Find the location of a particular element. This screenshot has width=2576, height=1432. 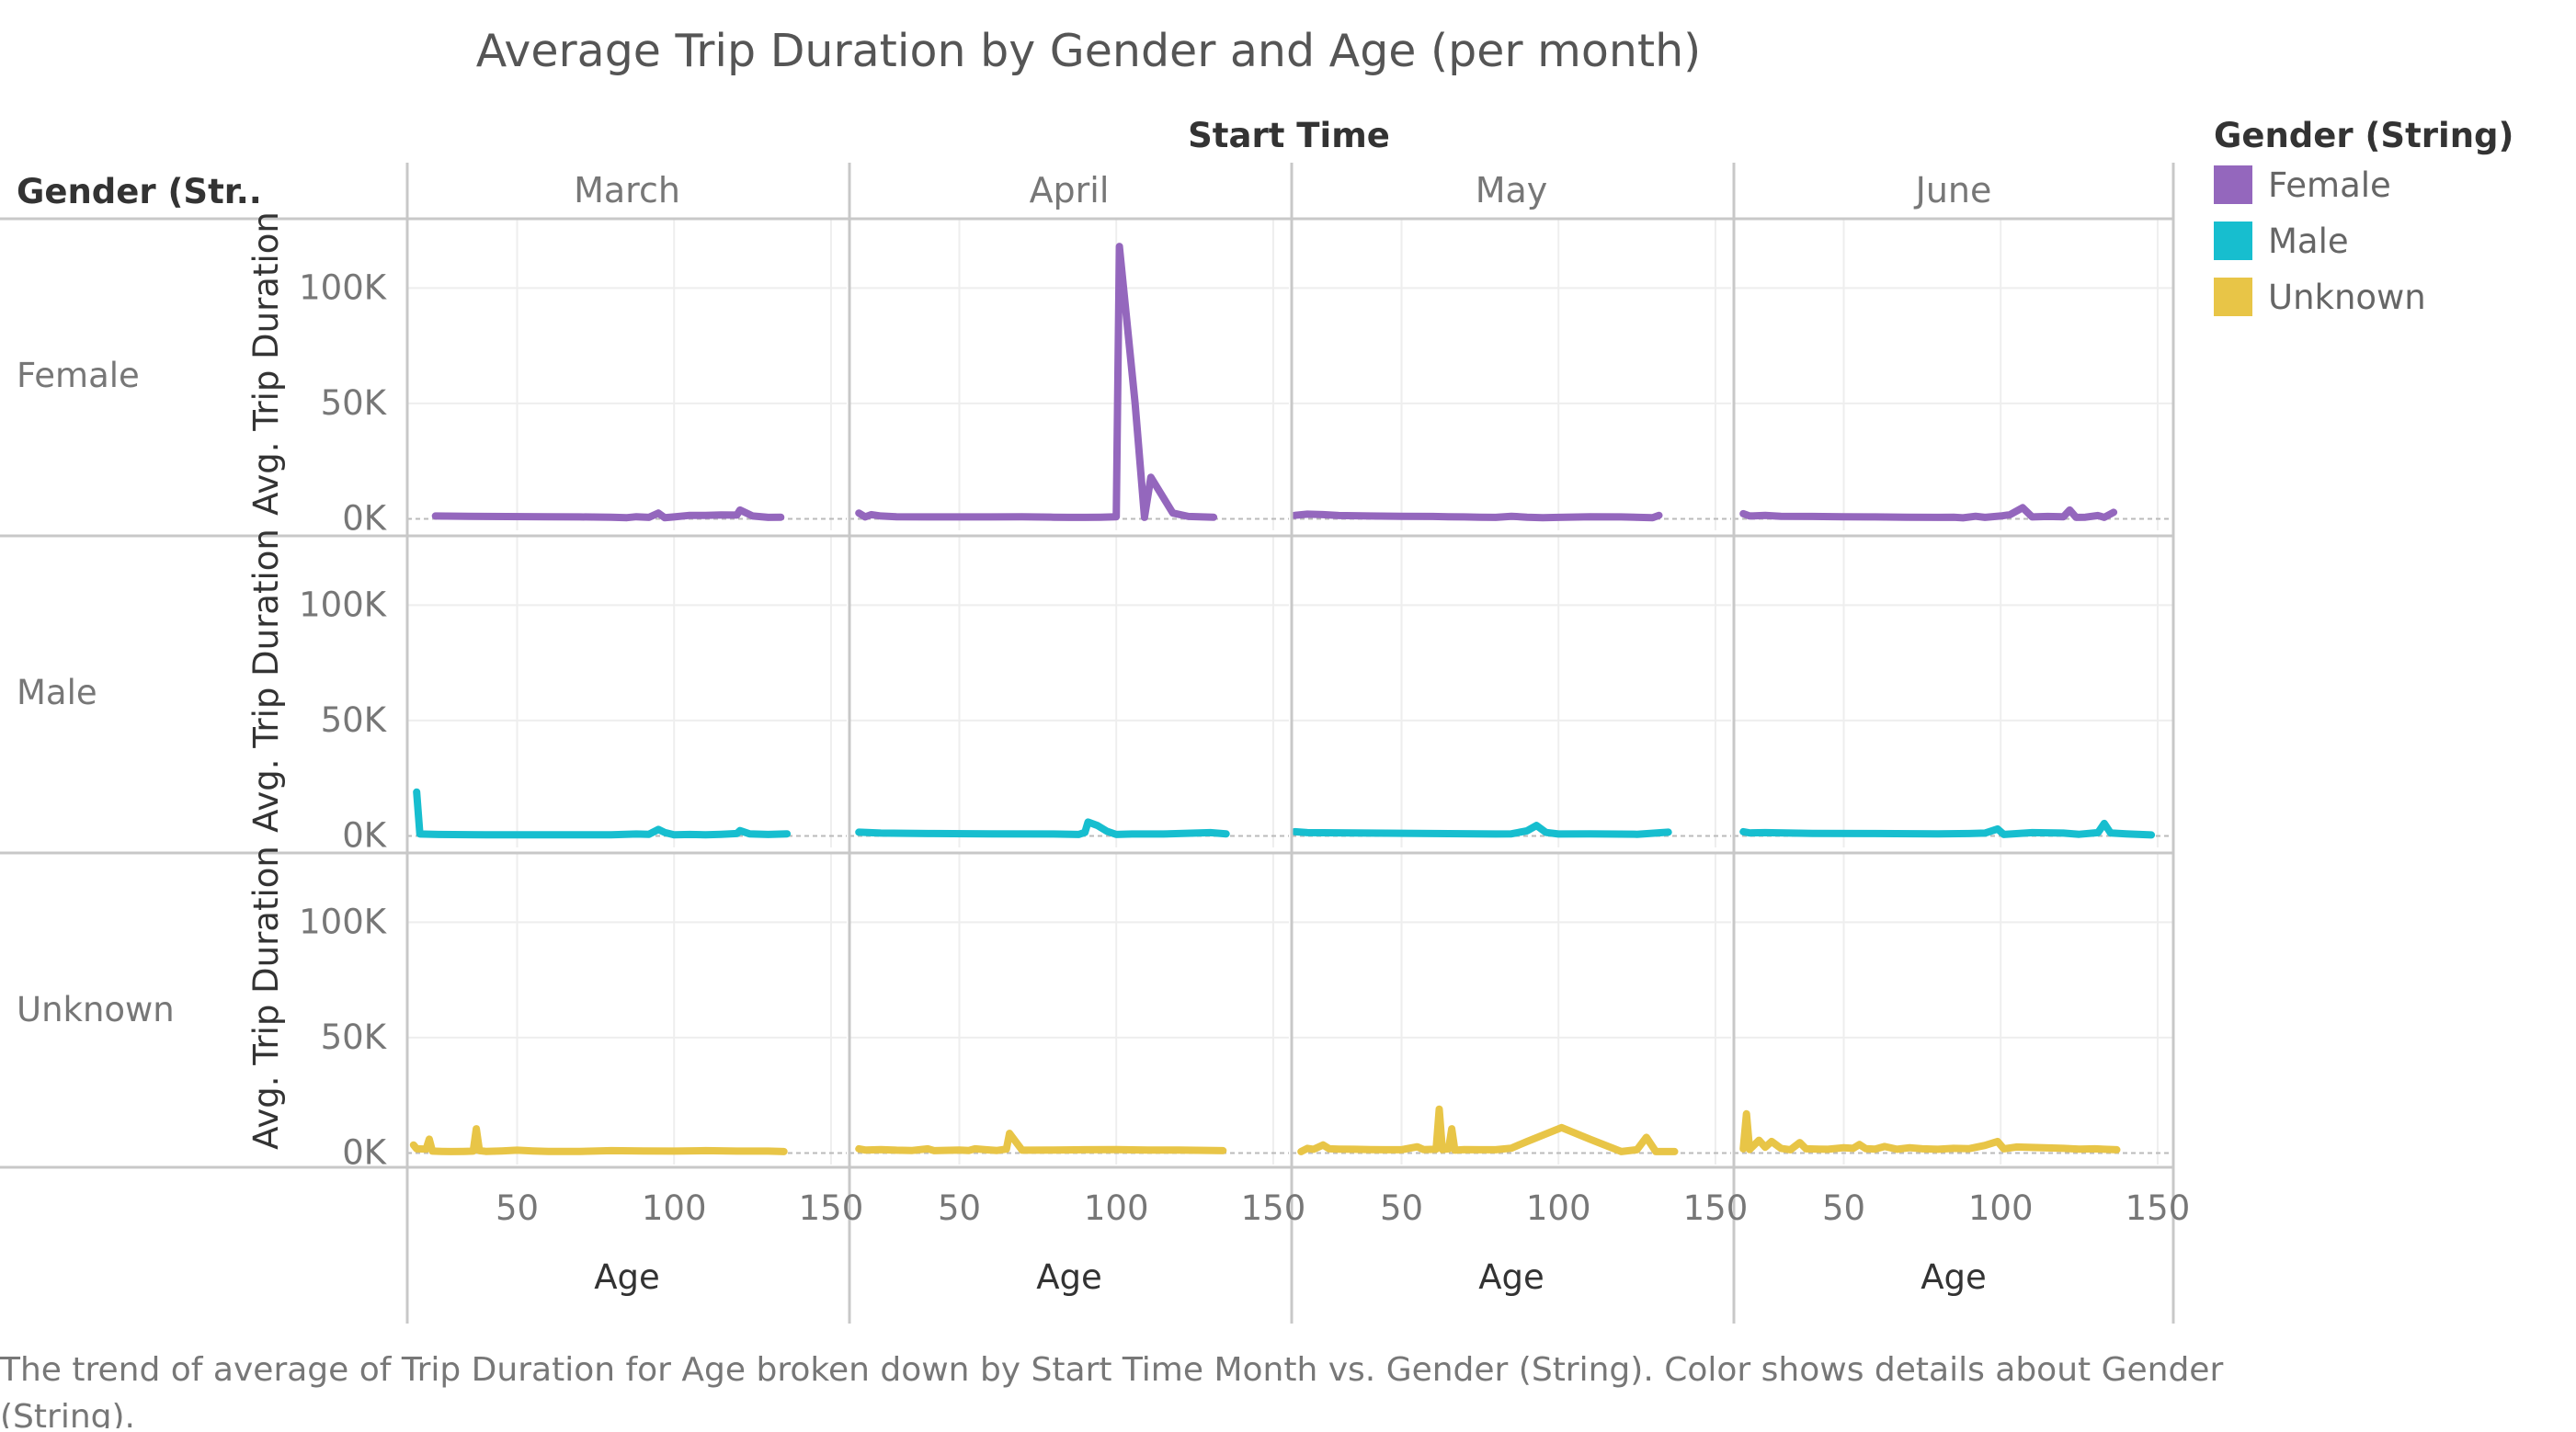

legend-items: Female Male Unknown is located at coordinates (2320, 241).